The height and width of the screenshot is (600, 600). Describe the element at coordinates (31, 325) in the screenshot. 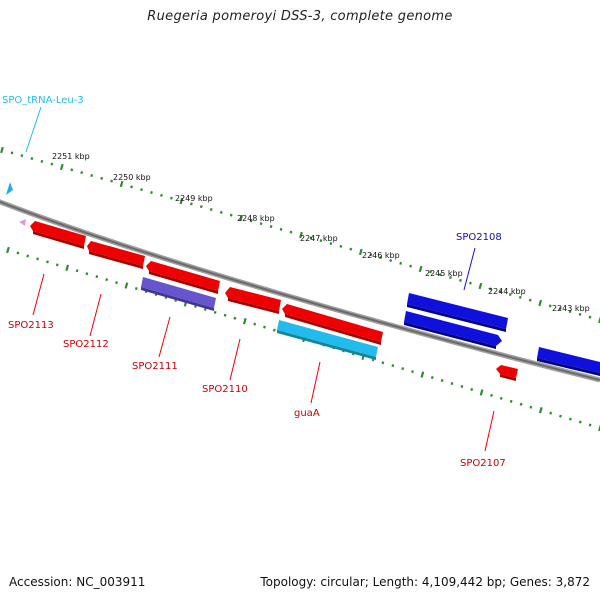

I see `label-spo2113: SPO2113` at that location.